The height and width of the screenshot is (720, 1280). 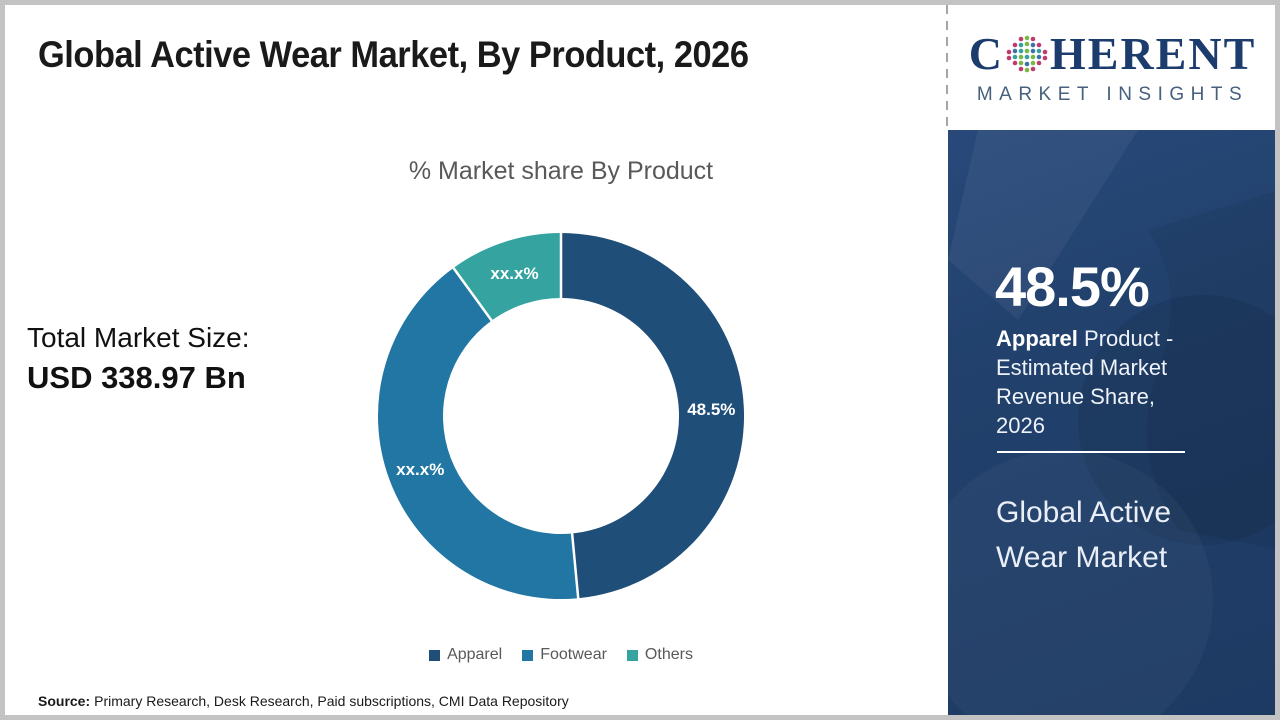 I want to click on total-market-size: Total Market Size: USD 338.97 Bn, so click(x=138, y=359).